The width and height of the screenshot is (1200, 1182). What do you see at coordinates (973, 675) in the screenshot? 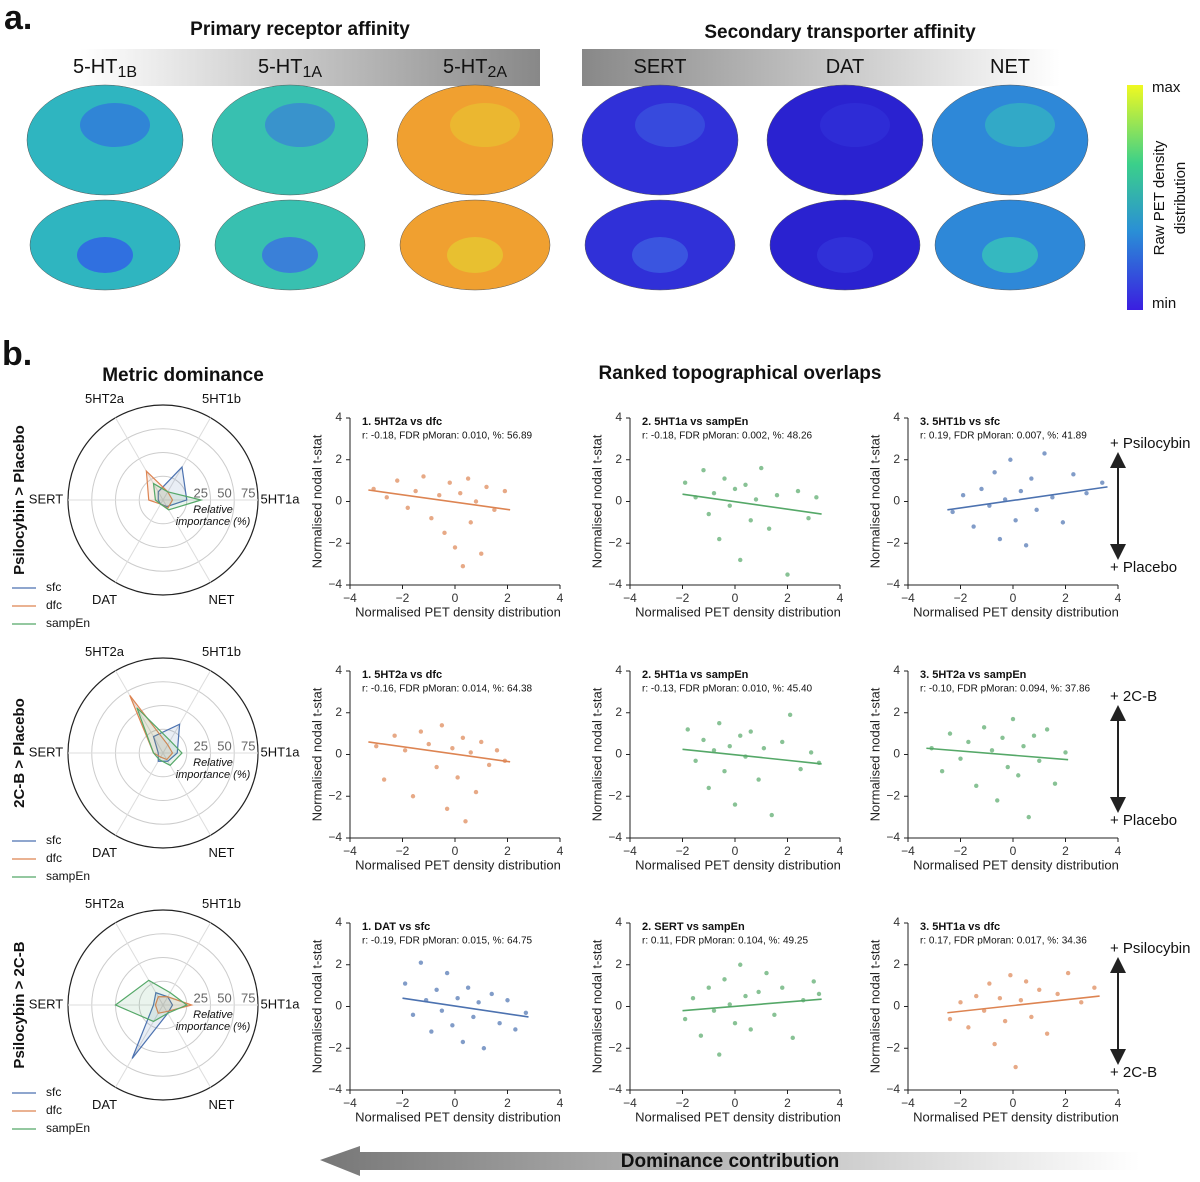
I see `plot-title: 3. 5HT2a vs sampEn` at bounding box center [973, 675].